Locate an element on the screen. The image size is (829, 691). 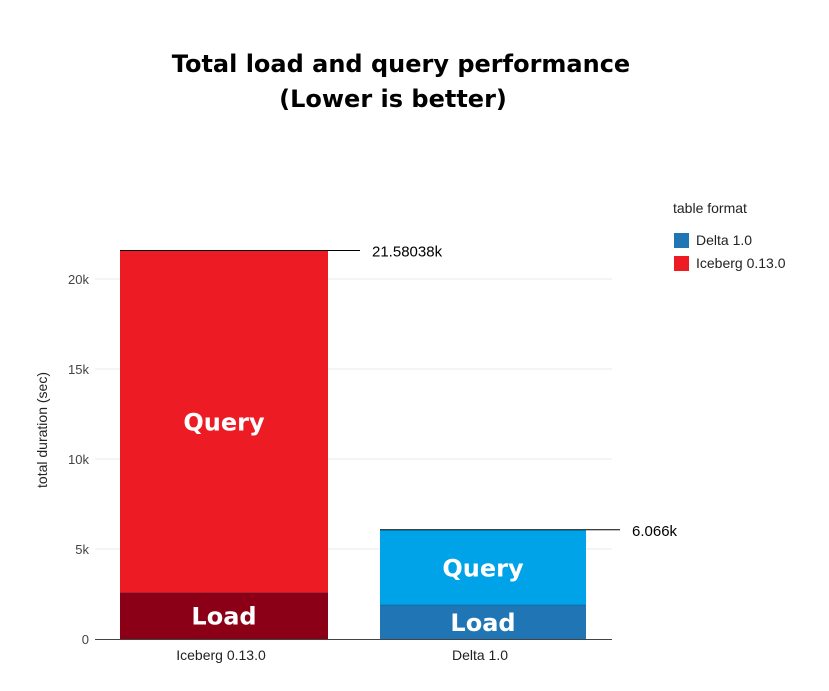
x-tick-label: Delta 1.0 is located at coordinates (480, 655).